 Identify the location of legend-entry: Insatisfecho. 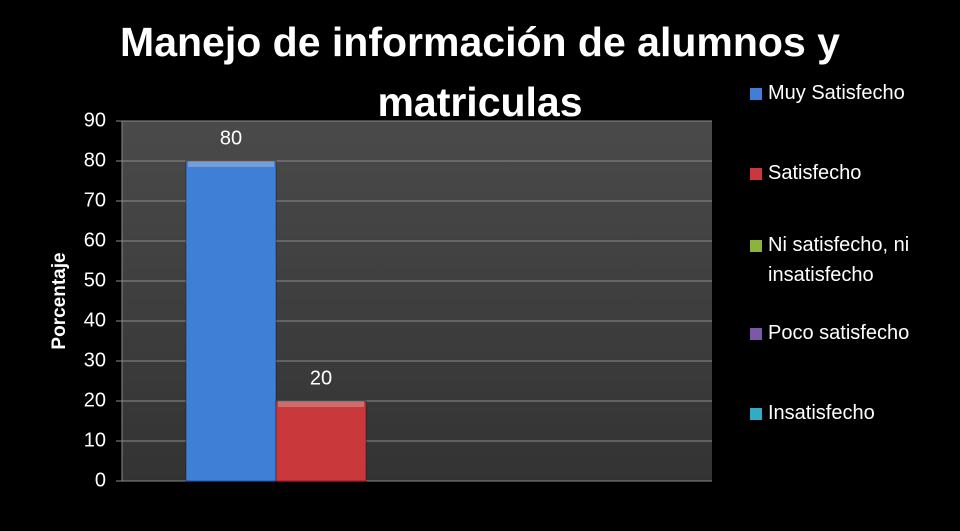
(850, 413).